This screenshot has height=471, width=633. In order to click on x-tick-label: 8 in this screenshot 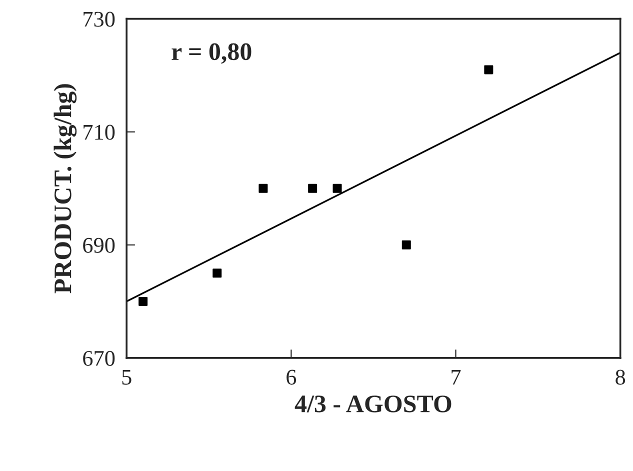, I will do `click(621, 377)`.